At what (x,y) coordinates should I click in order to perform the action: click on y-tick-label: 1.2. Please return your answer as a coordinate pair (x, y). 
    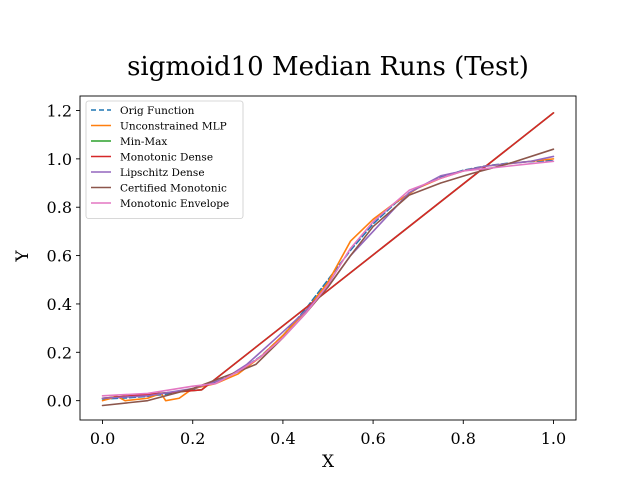
    Looking at the image, I should click on (59, 111).